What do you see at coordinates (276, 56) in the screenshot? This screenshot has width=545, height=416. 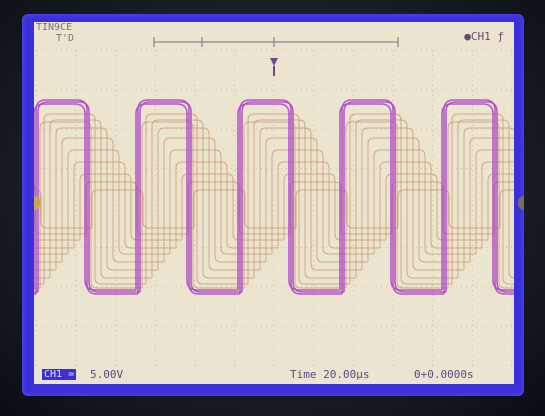 I see `trigger-position-scale` at bounding box center [276, 56].